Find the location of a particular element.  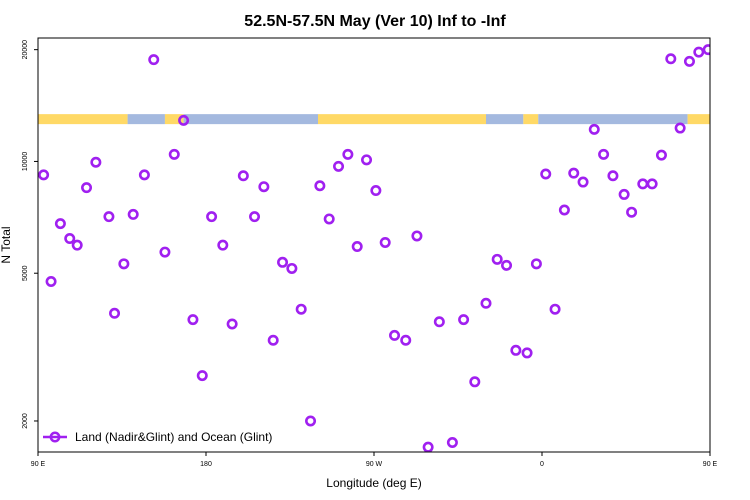

surface-type-band is located at coordinates (374, 119).